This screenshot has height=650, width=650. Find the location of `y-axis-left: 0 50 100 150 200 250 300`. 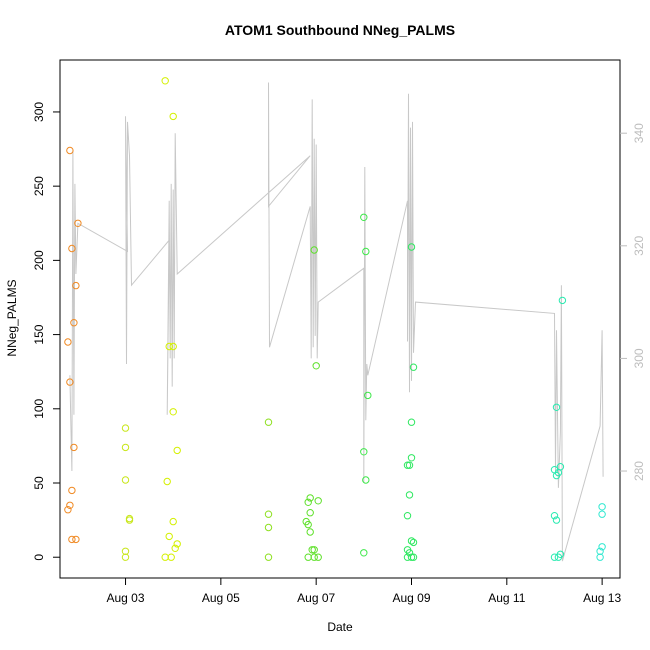

y-axis-left: 0 50 100 150 200 250 300 is located at coordinates (46, 331).